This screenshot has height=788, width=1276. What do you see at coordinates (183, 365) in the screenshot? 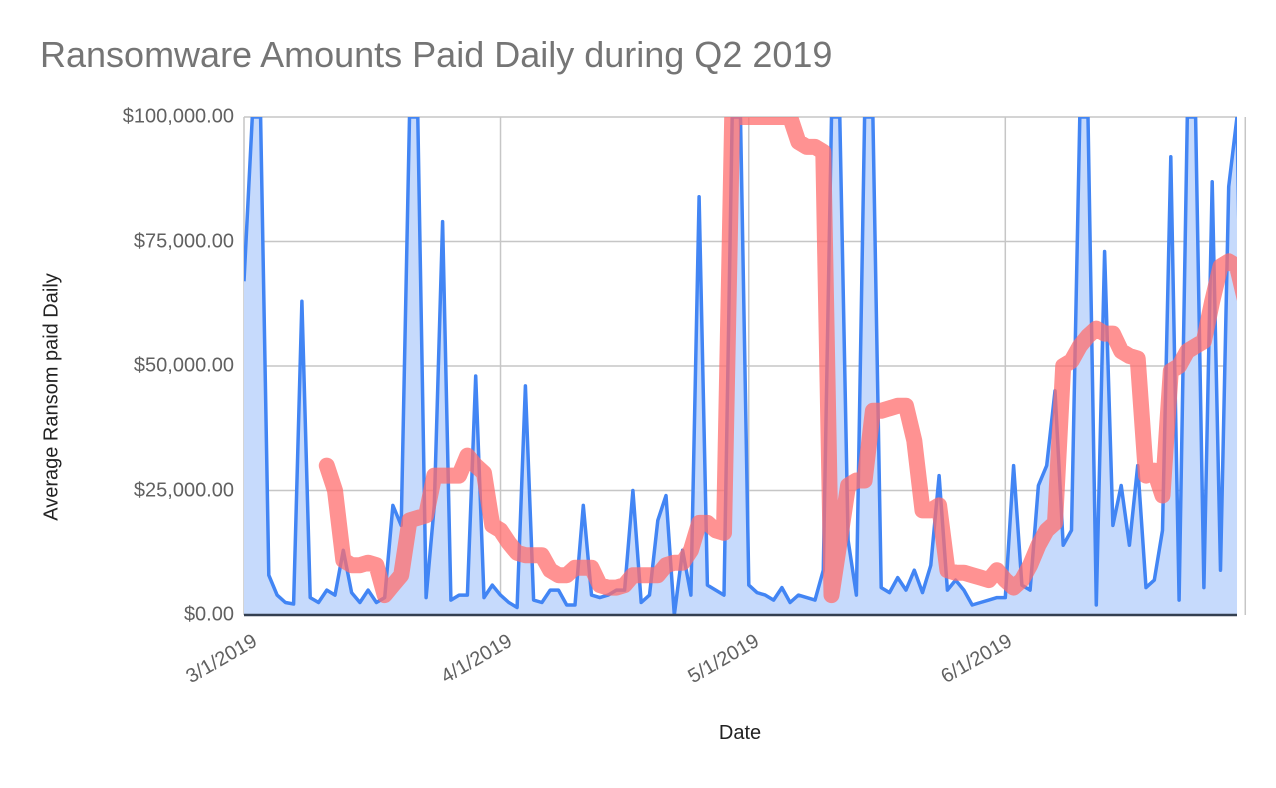
I see `y-tick-label: $50,000.00` at bounding box center [183, 365].